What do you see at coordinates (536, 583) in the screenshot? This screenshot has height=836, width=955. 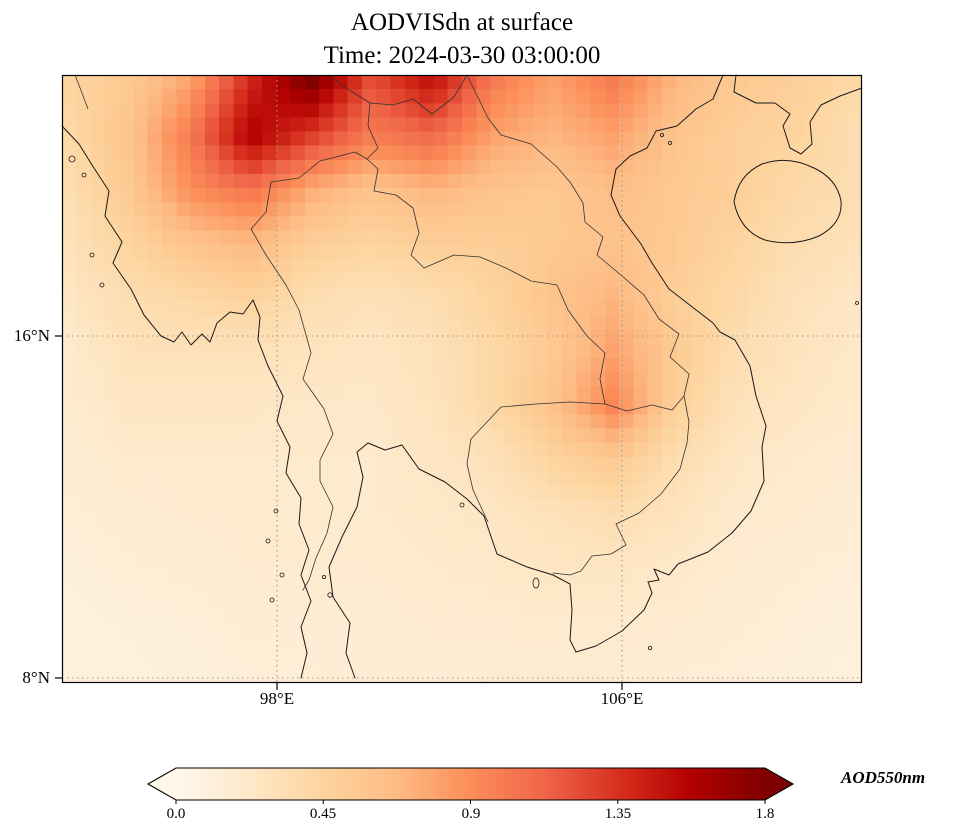 I see `island-phu-quoc` at bounding box center [536, 583].